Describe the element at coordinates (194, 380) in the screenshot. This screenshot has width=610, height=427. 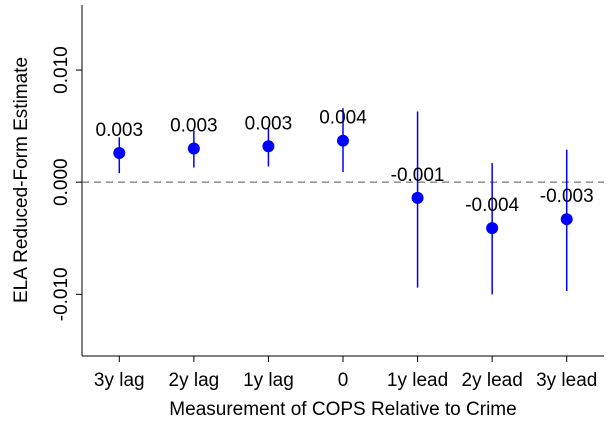
I see `x-tick-label: 2y lag` at that location.